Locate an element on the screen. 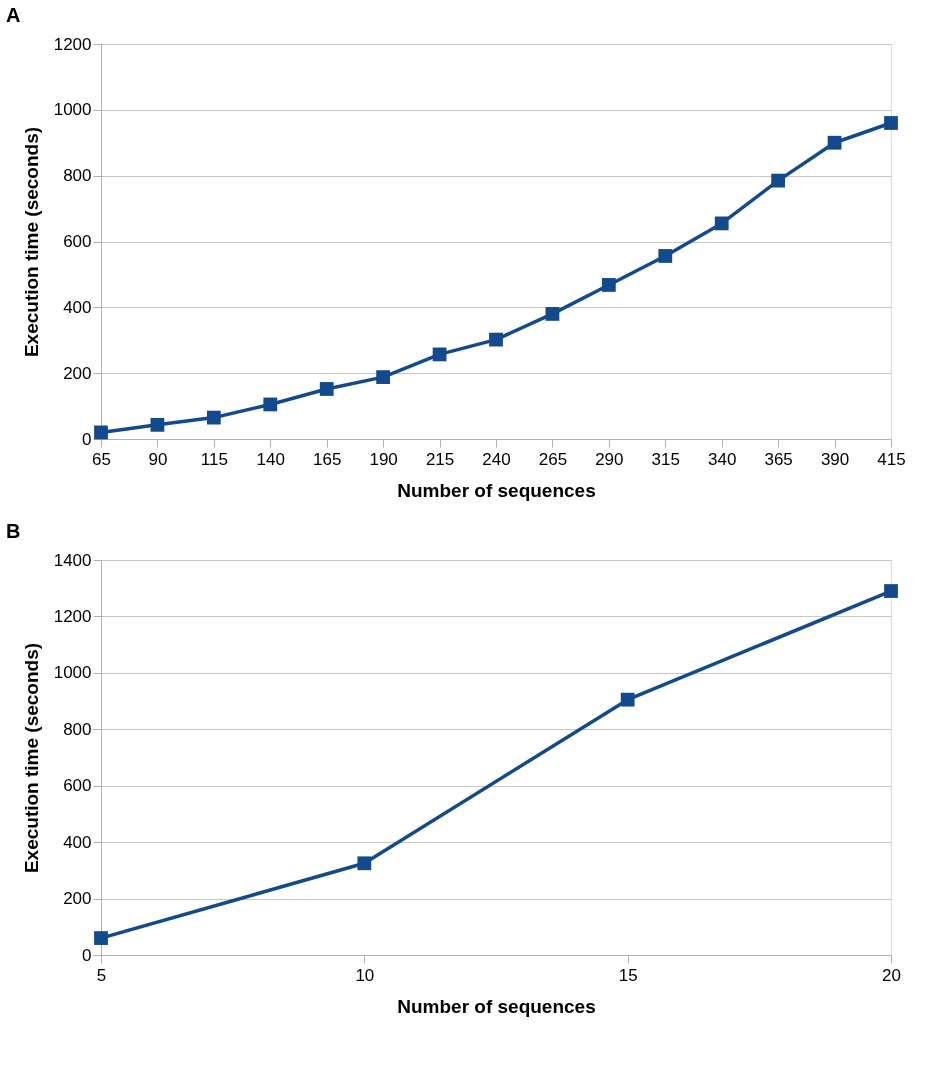  chart-title: B is located at coordinates (13, 531).